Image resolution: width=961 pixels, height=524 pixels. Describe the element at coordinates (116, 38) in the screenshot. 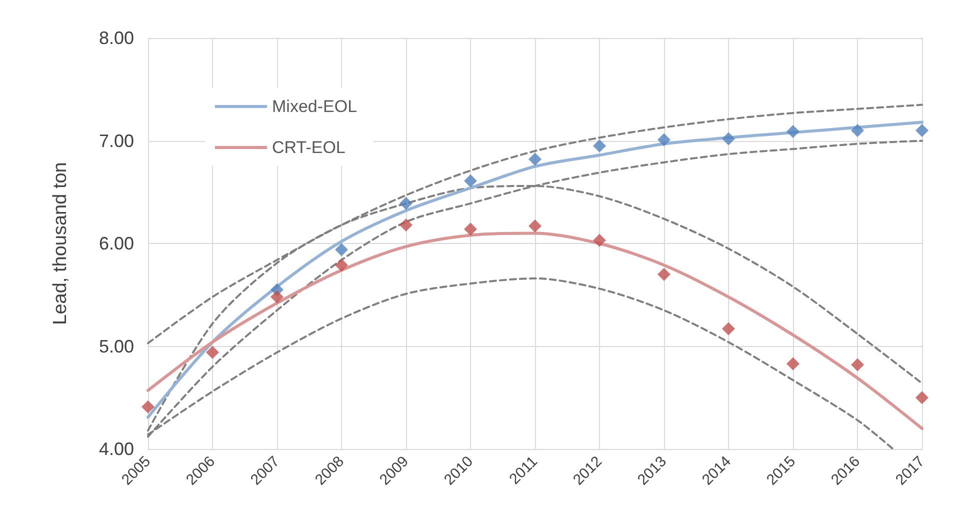

I see `y-tick-label: 8.00` at that location.